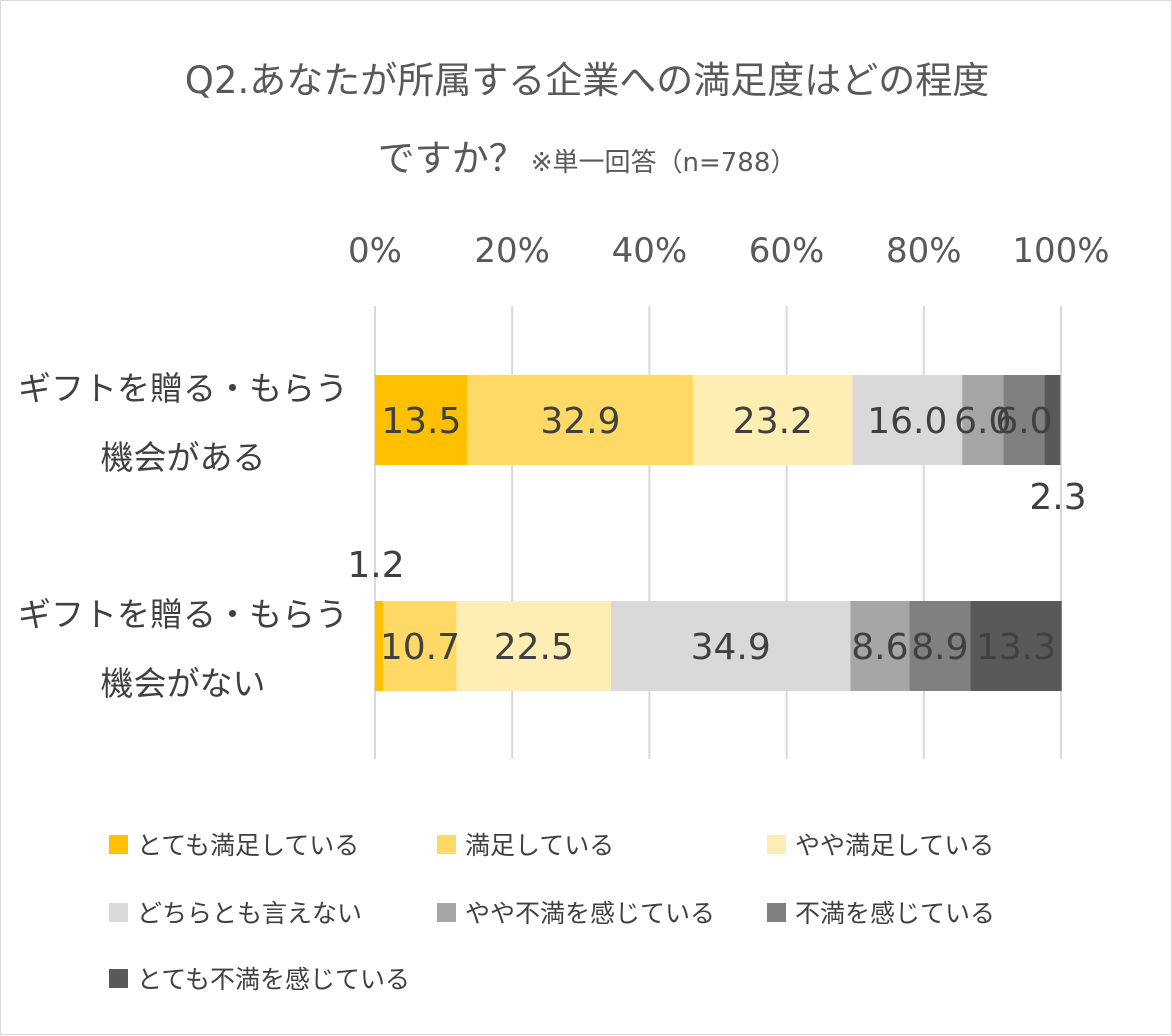 The image size is (1172, 1036). I want to click on legend-label: とても不満を感じている, so click(273, 979).